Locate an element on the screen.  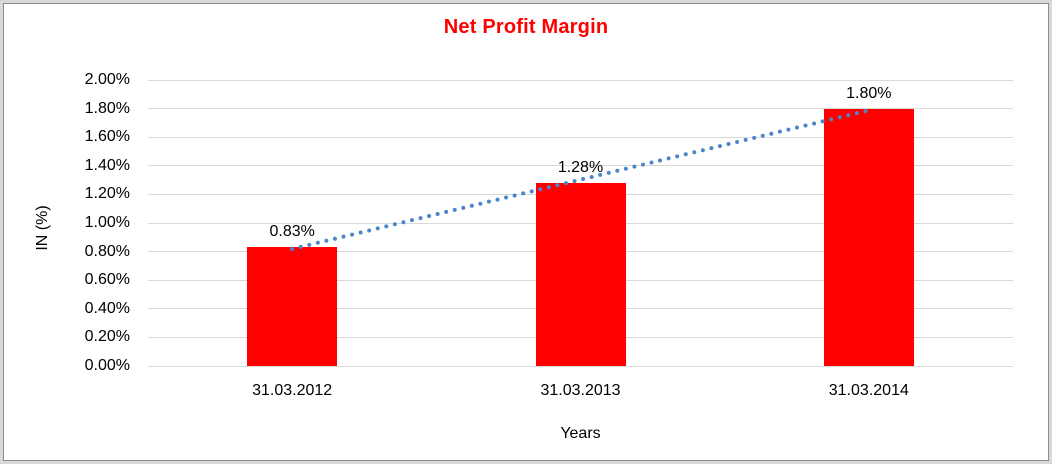
data-label: 1.28% is located at coordinates (580, 167).